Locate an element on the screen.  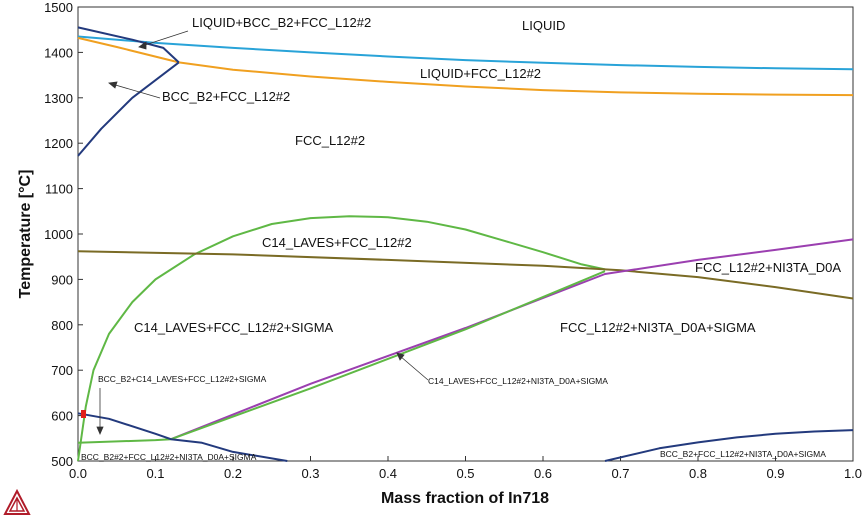
x-tick-label: 0.1 is located at coordinates (155, 473).